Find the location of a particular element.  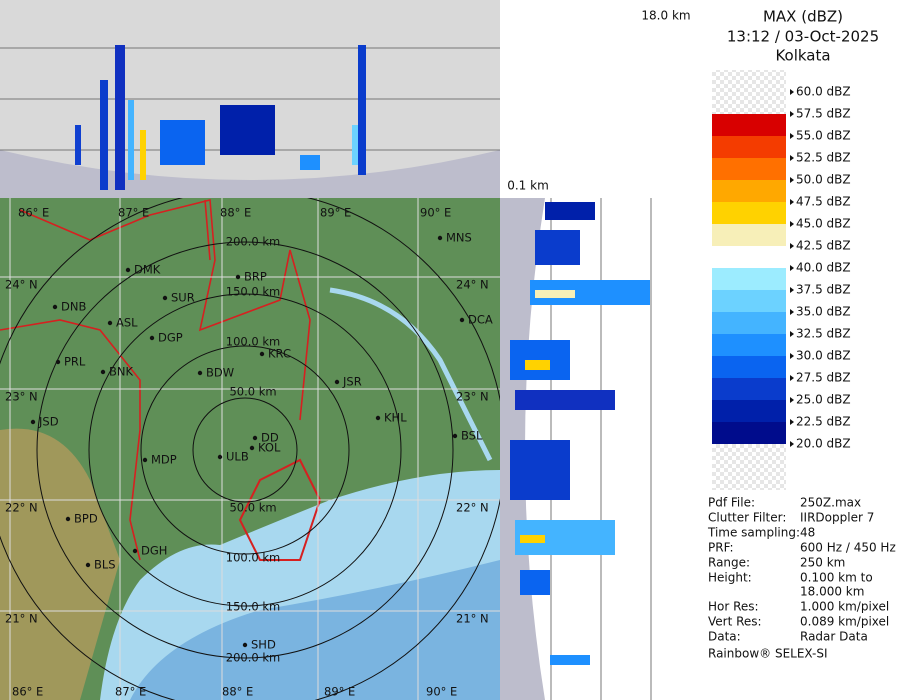

scale-label: 57.5 dBZ is located at coordinates (823, 114).